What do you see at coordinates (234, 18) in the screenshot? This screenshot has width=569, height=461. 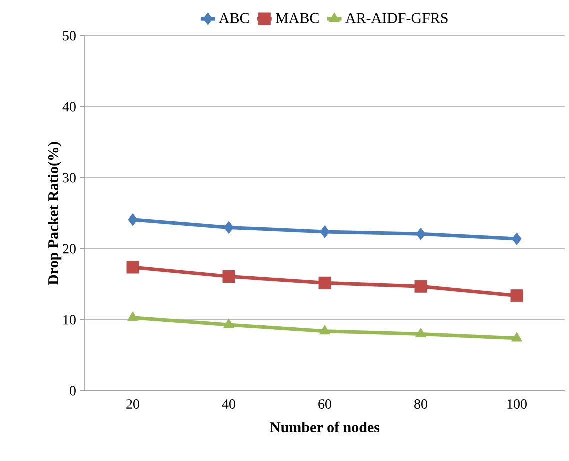 I see `legend-label: ABC` at bounding box center [234, 18].